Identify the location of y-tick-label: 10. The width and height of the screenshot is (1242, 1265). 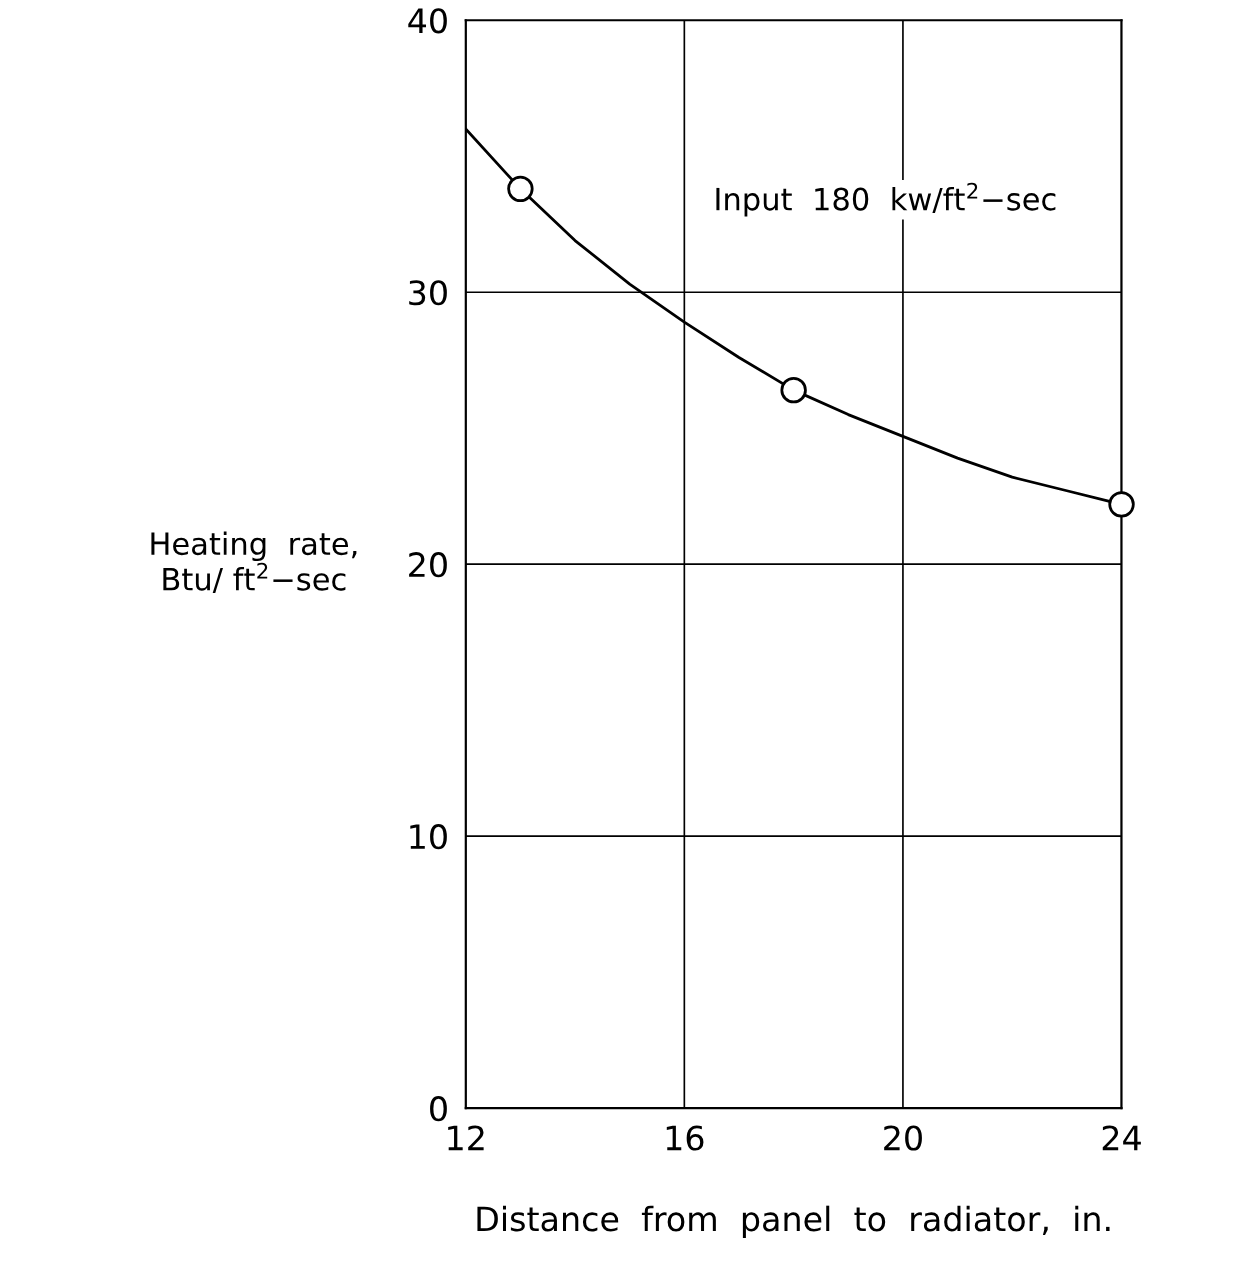
(428, 837).